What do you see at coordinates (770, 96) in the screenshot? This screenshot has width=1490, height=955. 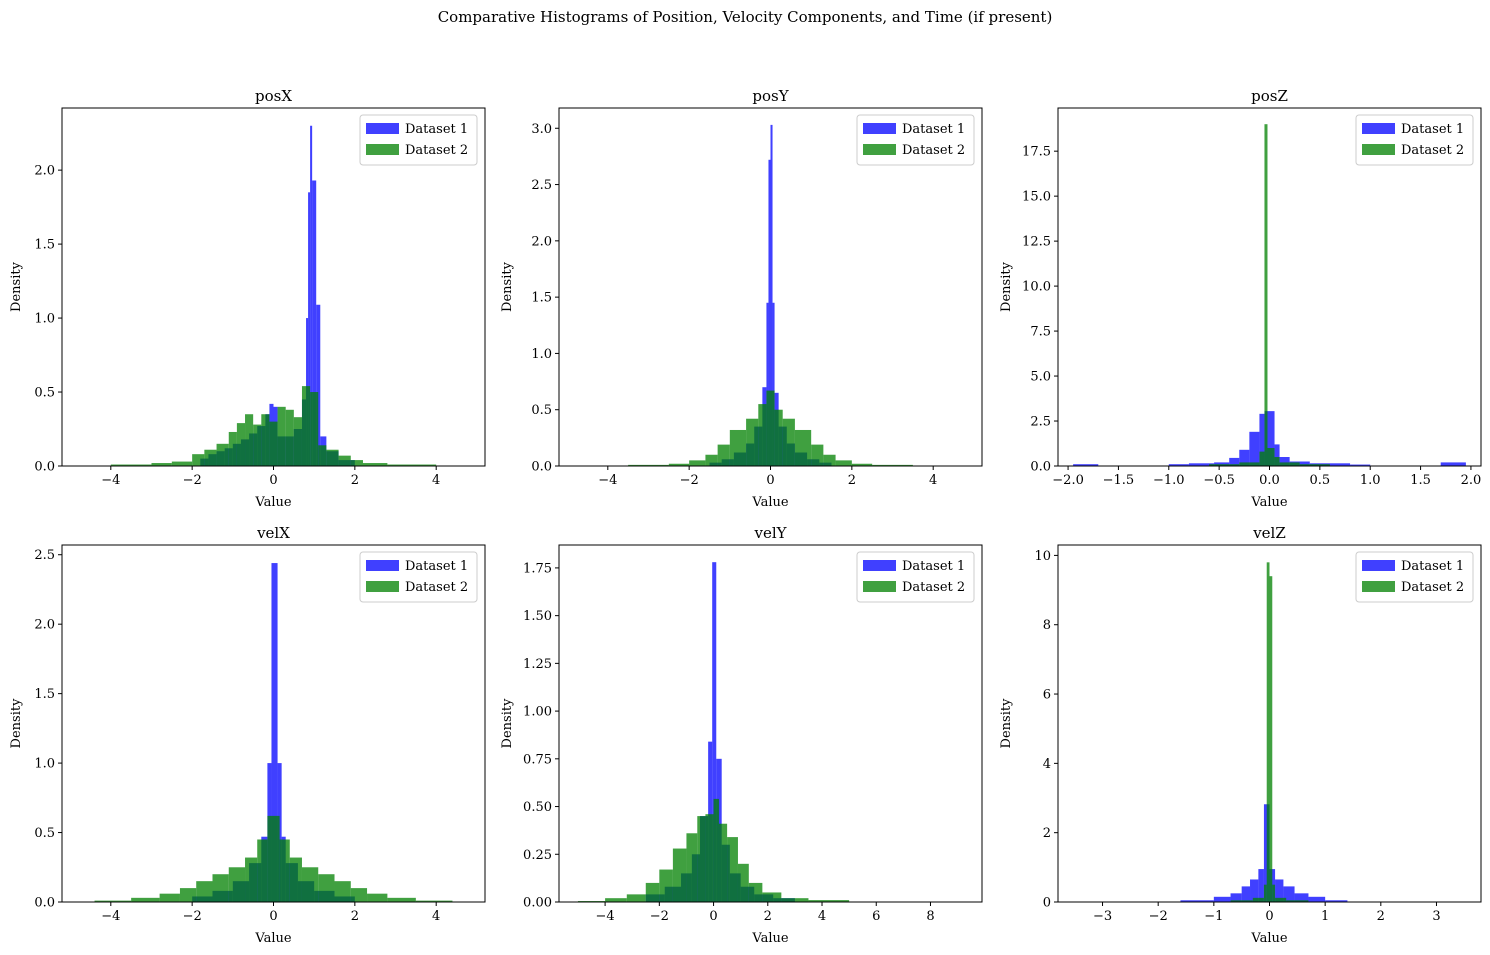 I see `subplot-title: posY` at bounding box center [770, 96].